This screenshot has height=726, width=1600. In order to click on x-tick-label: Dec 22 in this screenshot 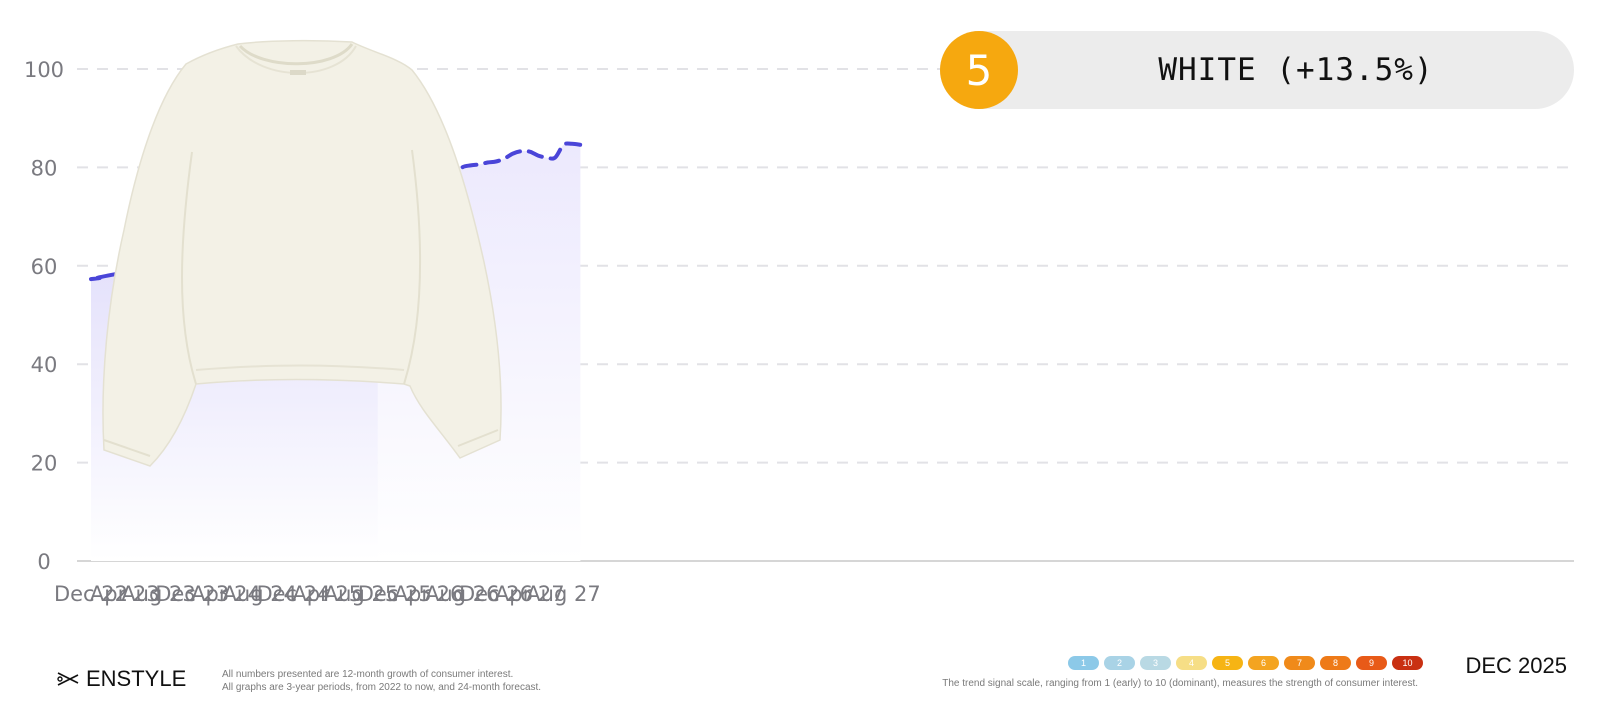, I will do `click(91, 594)`.